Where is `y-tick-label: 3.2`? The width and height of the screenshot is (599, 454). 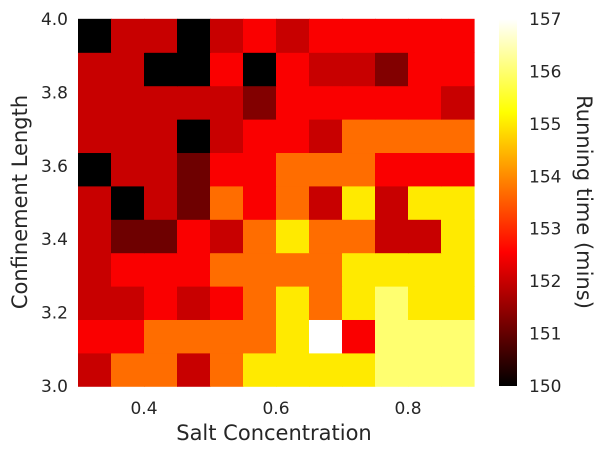
y-tick-label: 3.2 is located at coordinates (54, 314).